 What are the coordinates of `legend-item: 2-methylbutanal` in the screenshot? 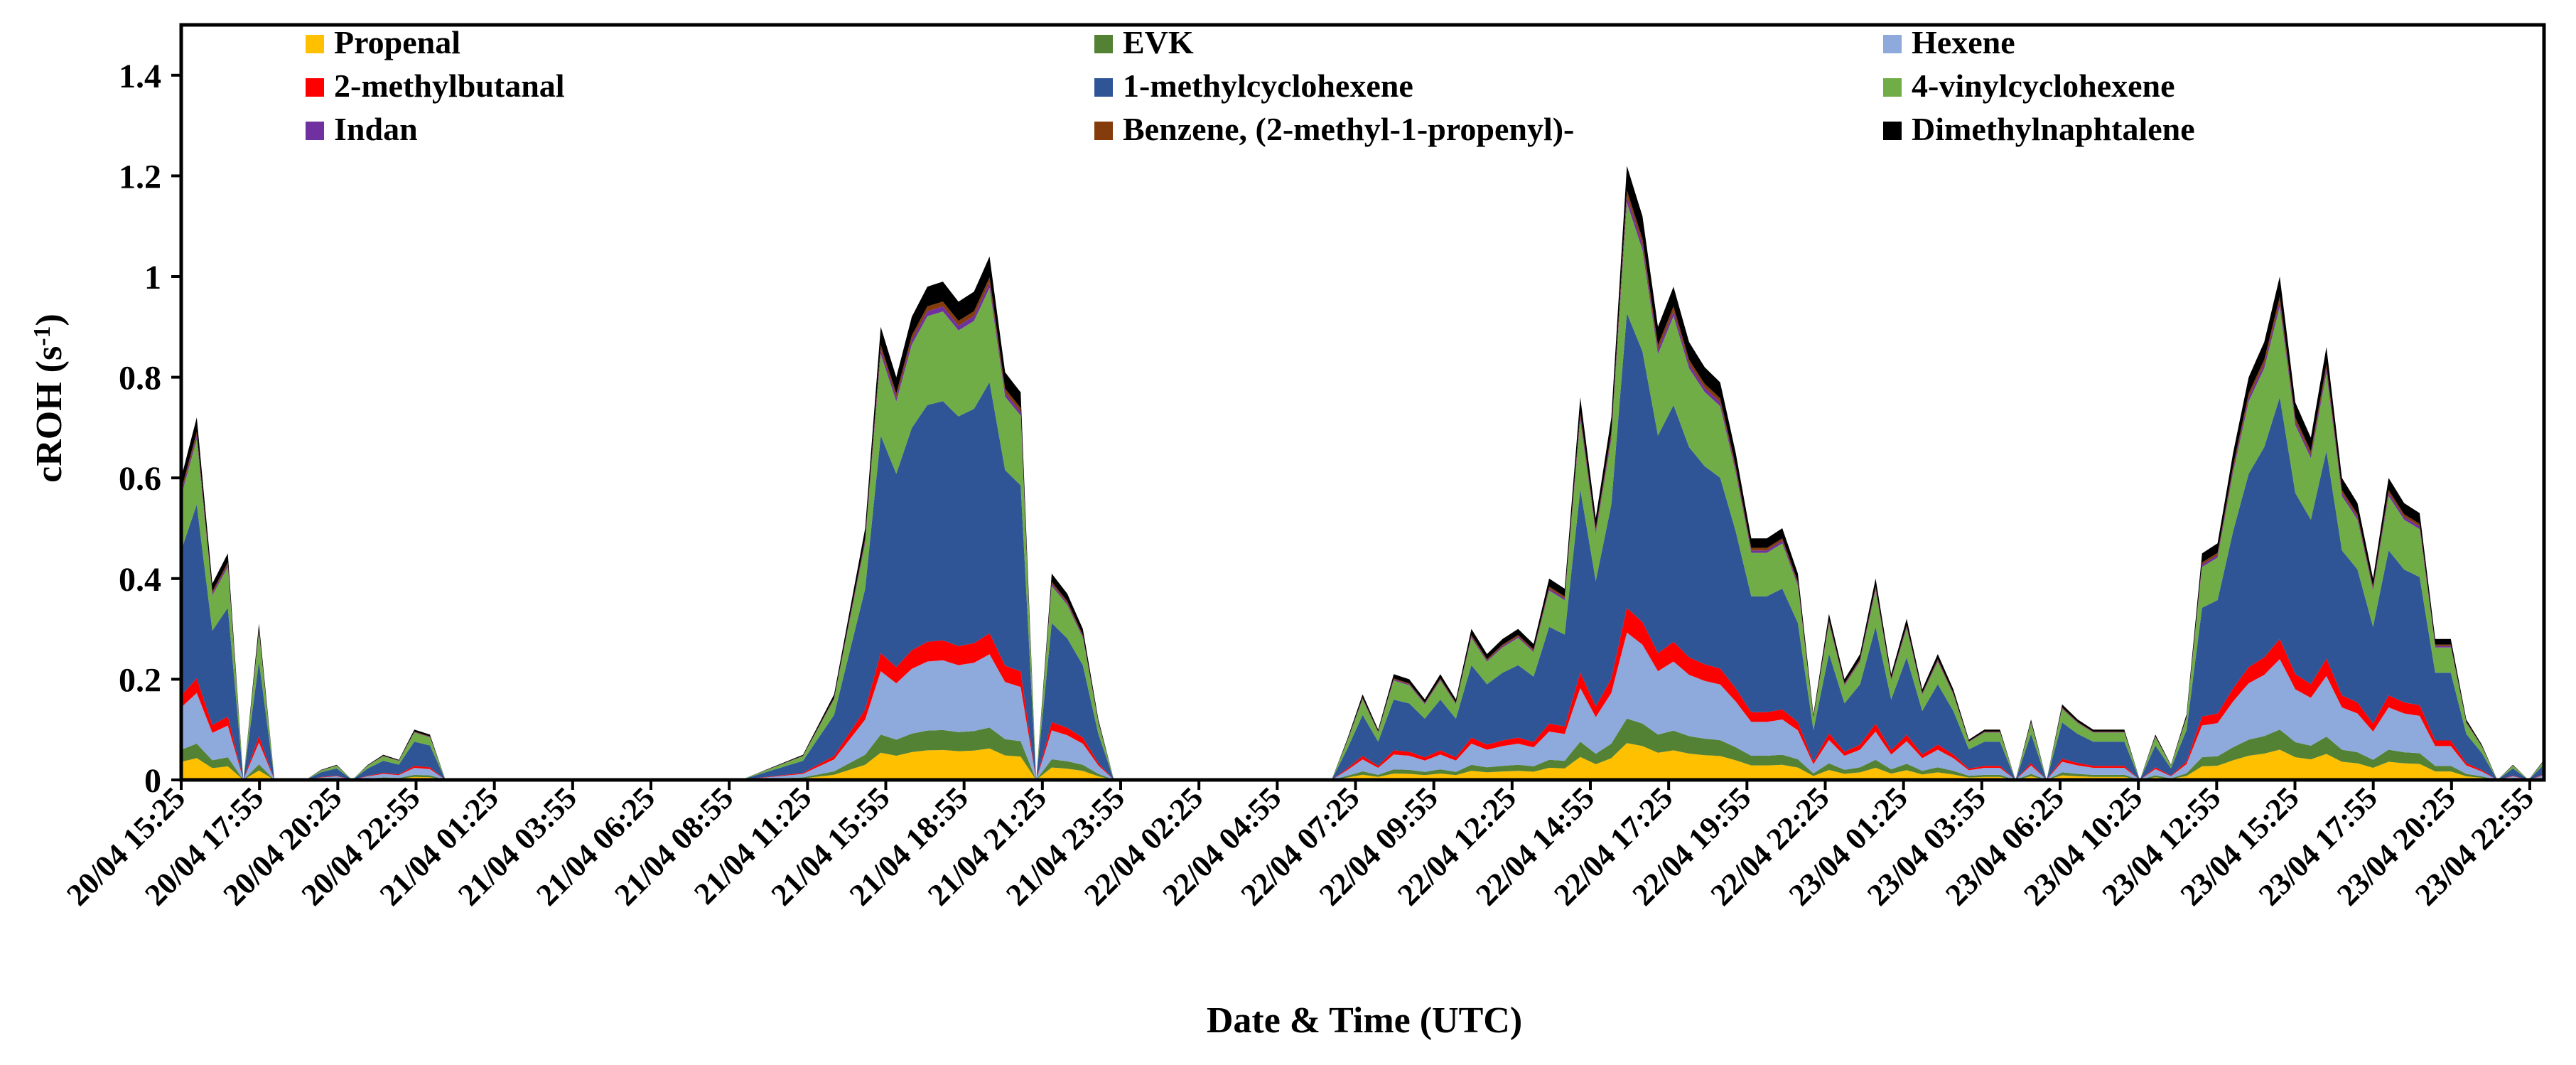 It's located at (436, 86).